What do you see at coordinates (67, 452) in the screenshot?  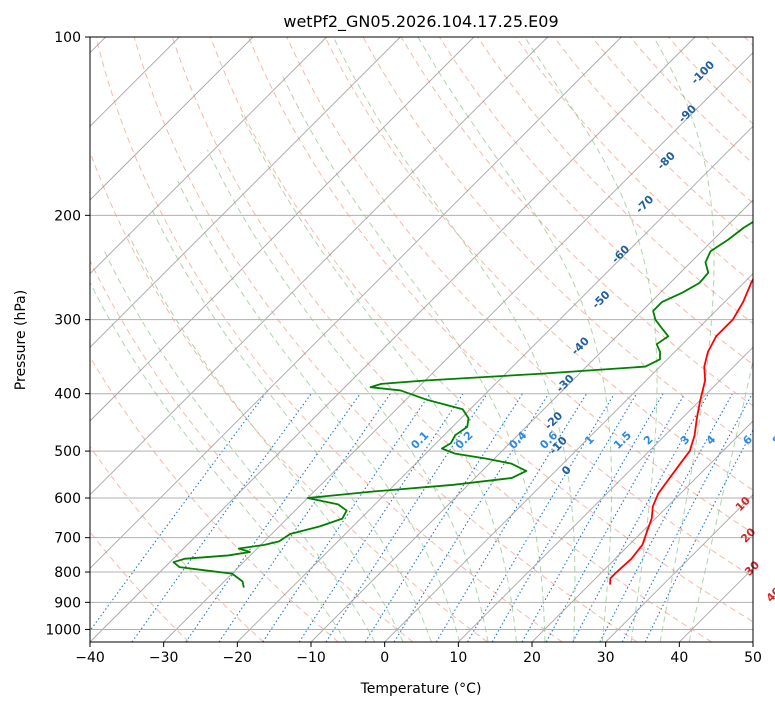 I see `y-tick-label: 500` at bounding box center [67, 452].